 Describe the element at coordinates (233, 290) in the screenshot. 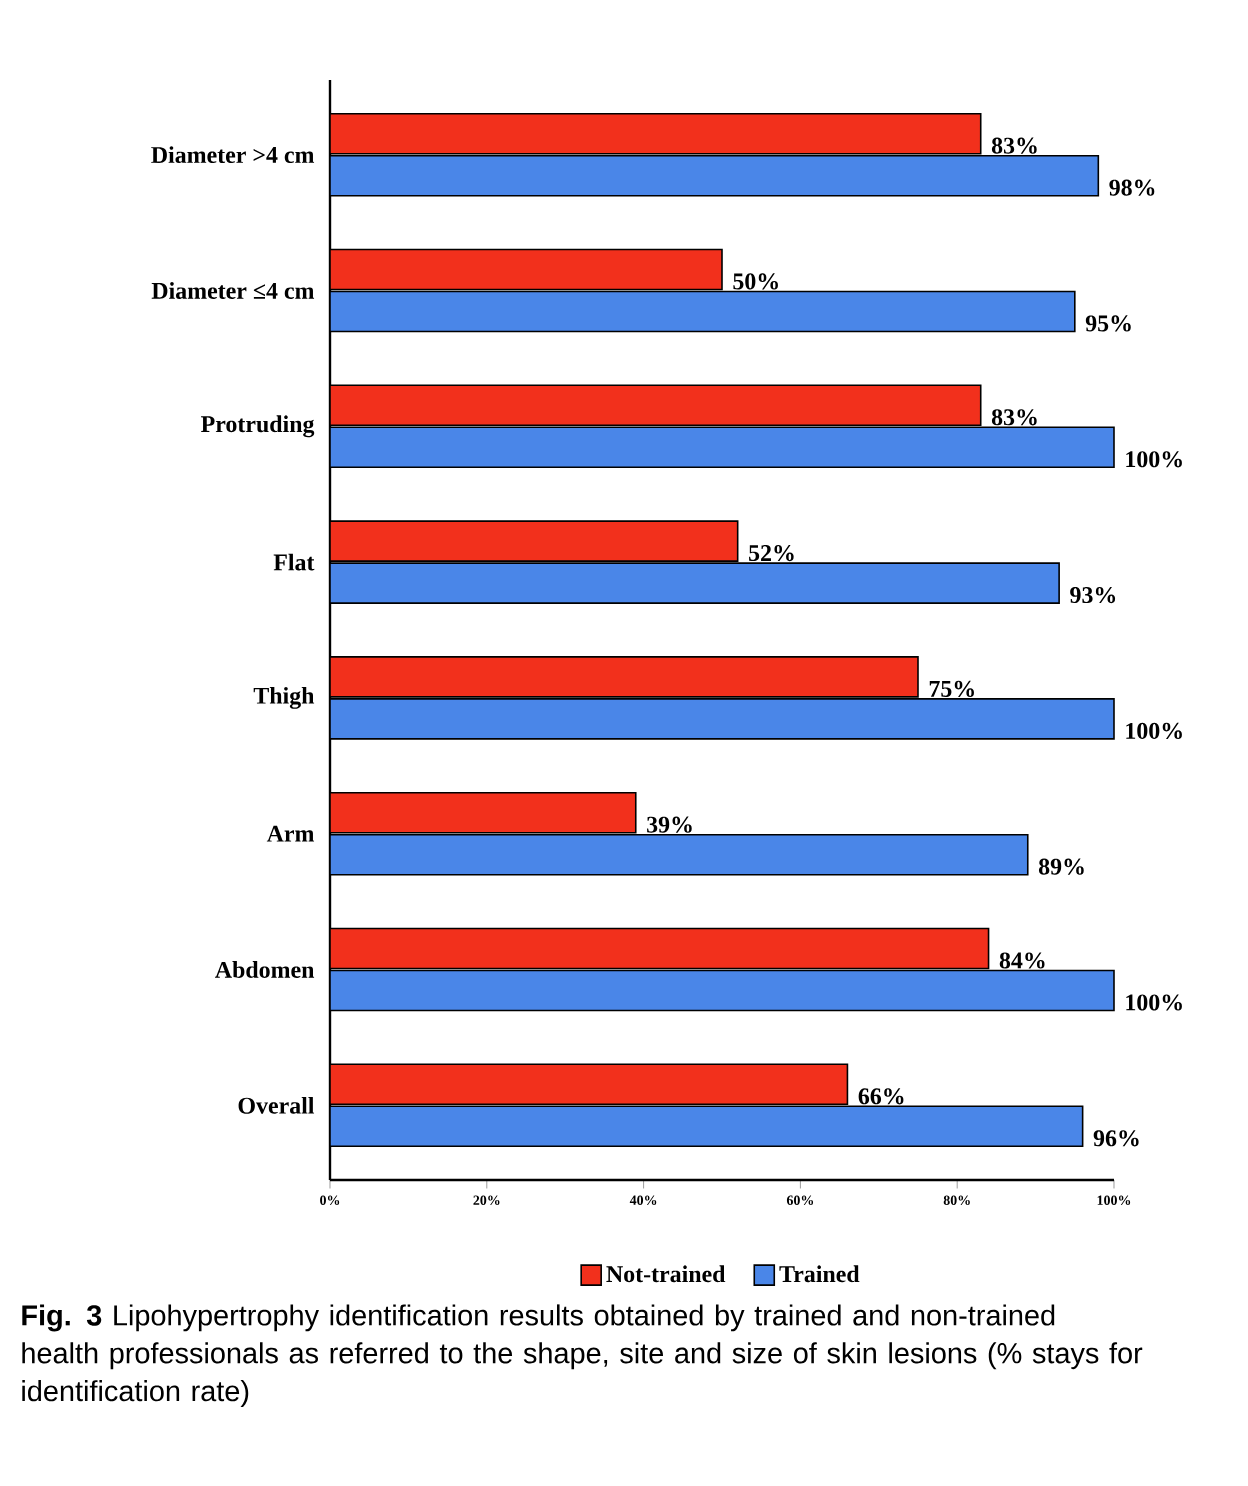

I see `y-tick-label: Diameter ≤4 cm` at that location.